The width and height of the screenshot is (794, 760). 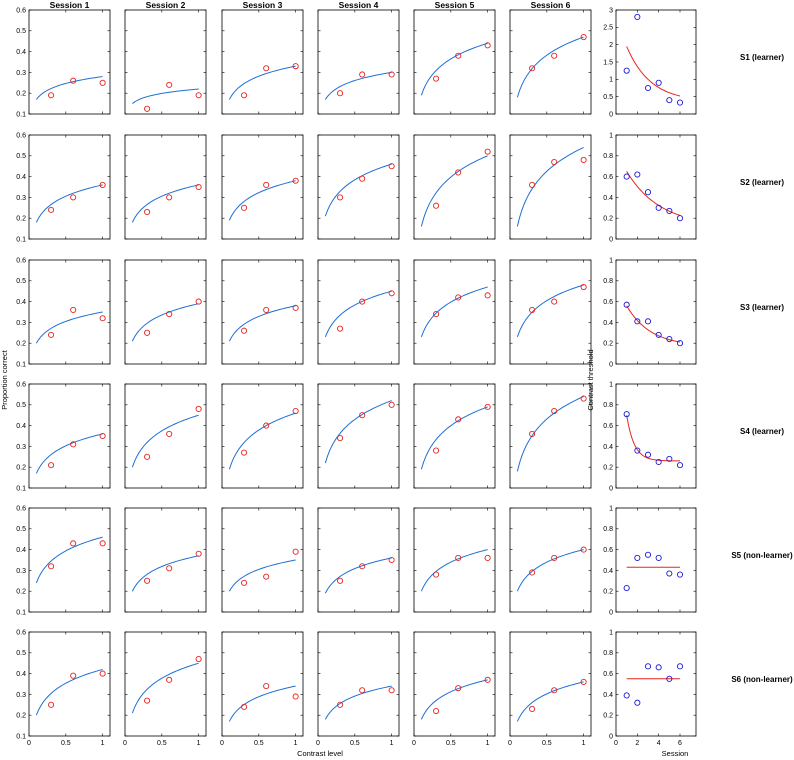 What do you see at coordinates (659, 743) in the screenshot?
I see `x-tick-label: 4` at bounding box center [659, 743].